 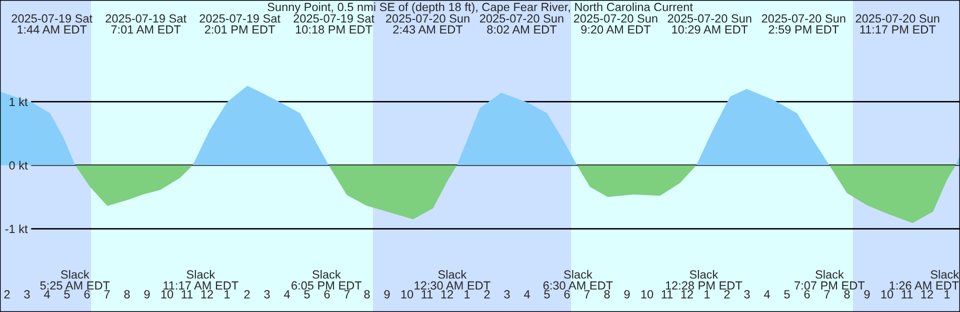 What do you see at coordinates (201, 280) in the screenshot?
I see `annotation: Slack 11:17 AM EDT` at bounding box center [201, 280].